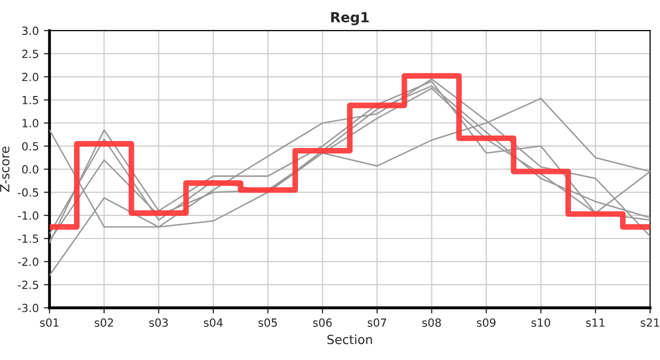  I want to click on x-tick-label: s05, so click(267, 322).